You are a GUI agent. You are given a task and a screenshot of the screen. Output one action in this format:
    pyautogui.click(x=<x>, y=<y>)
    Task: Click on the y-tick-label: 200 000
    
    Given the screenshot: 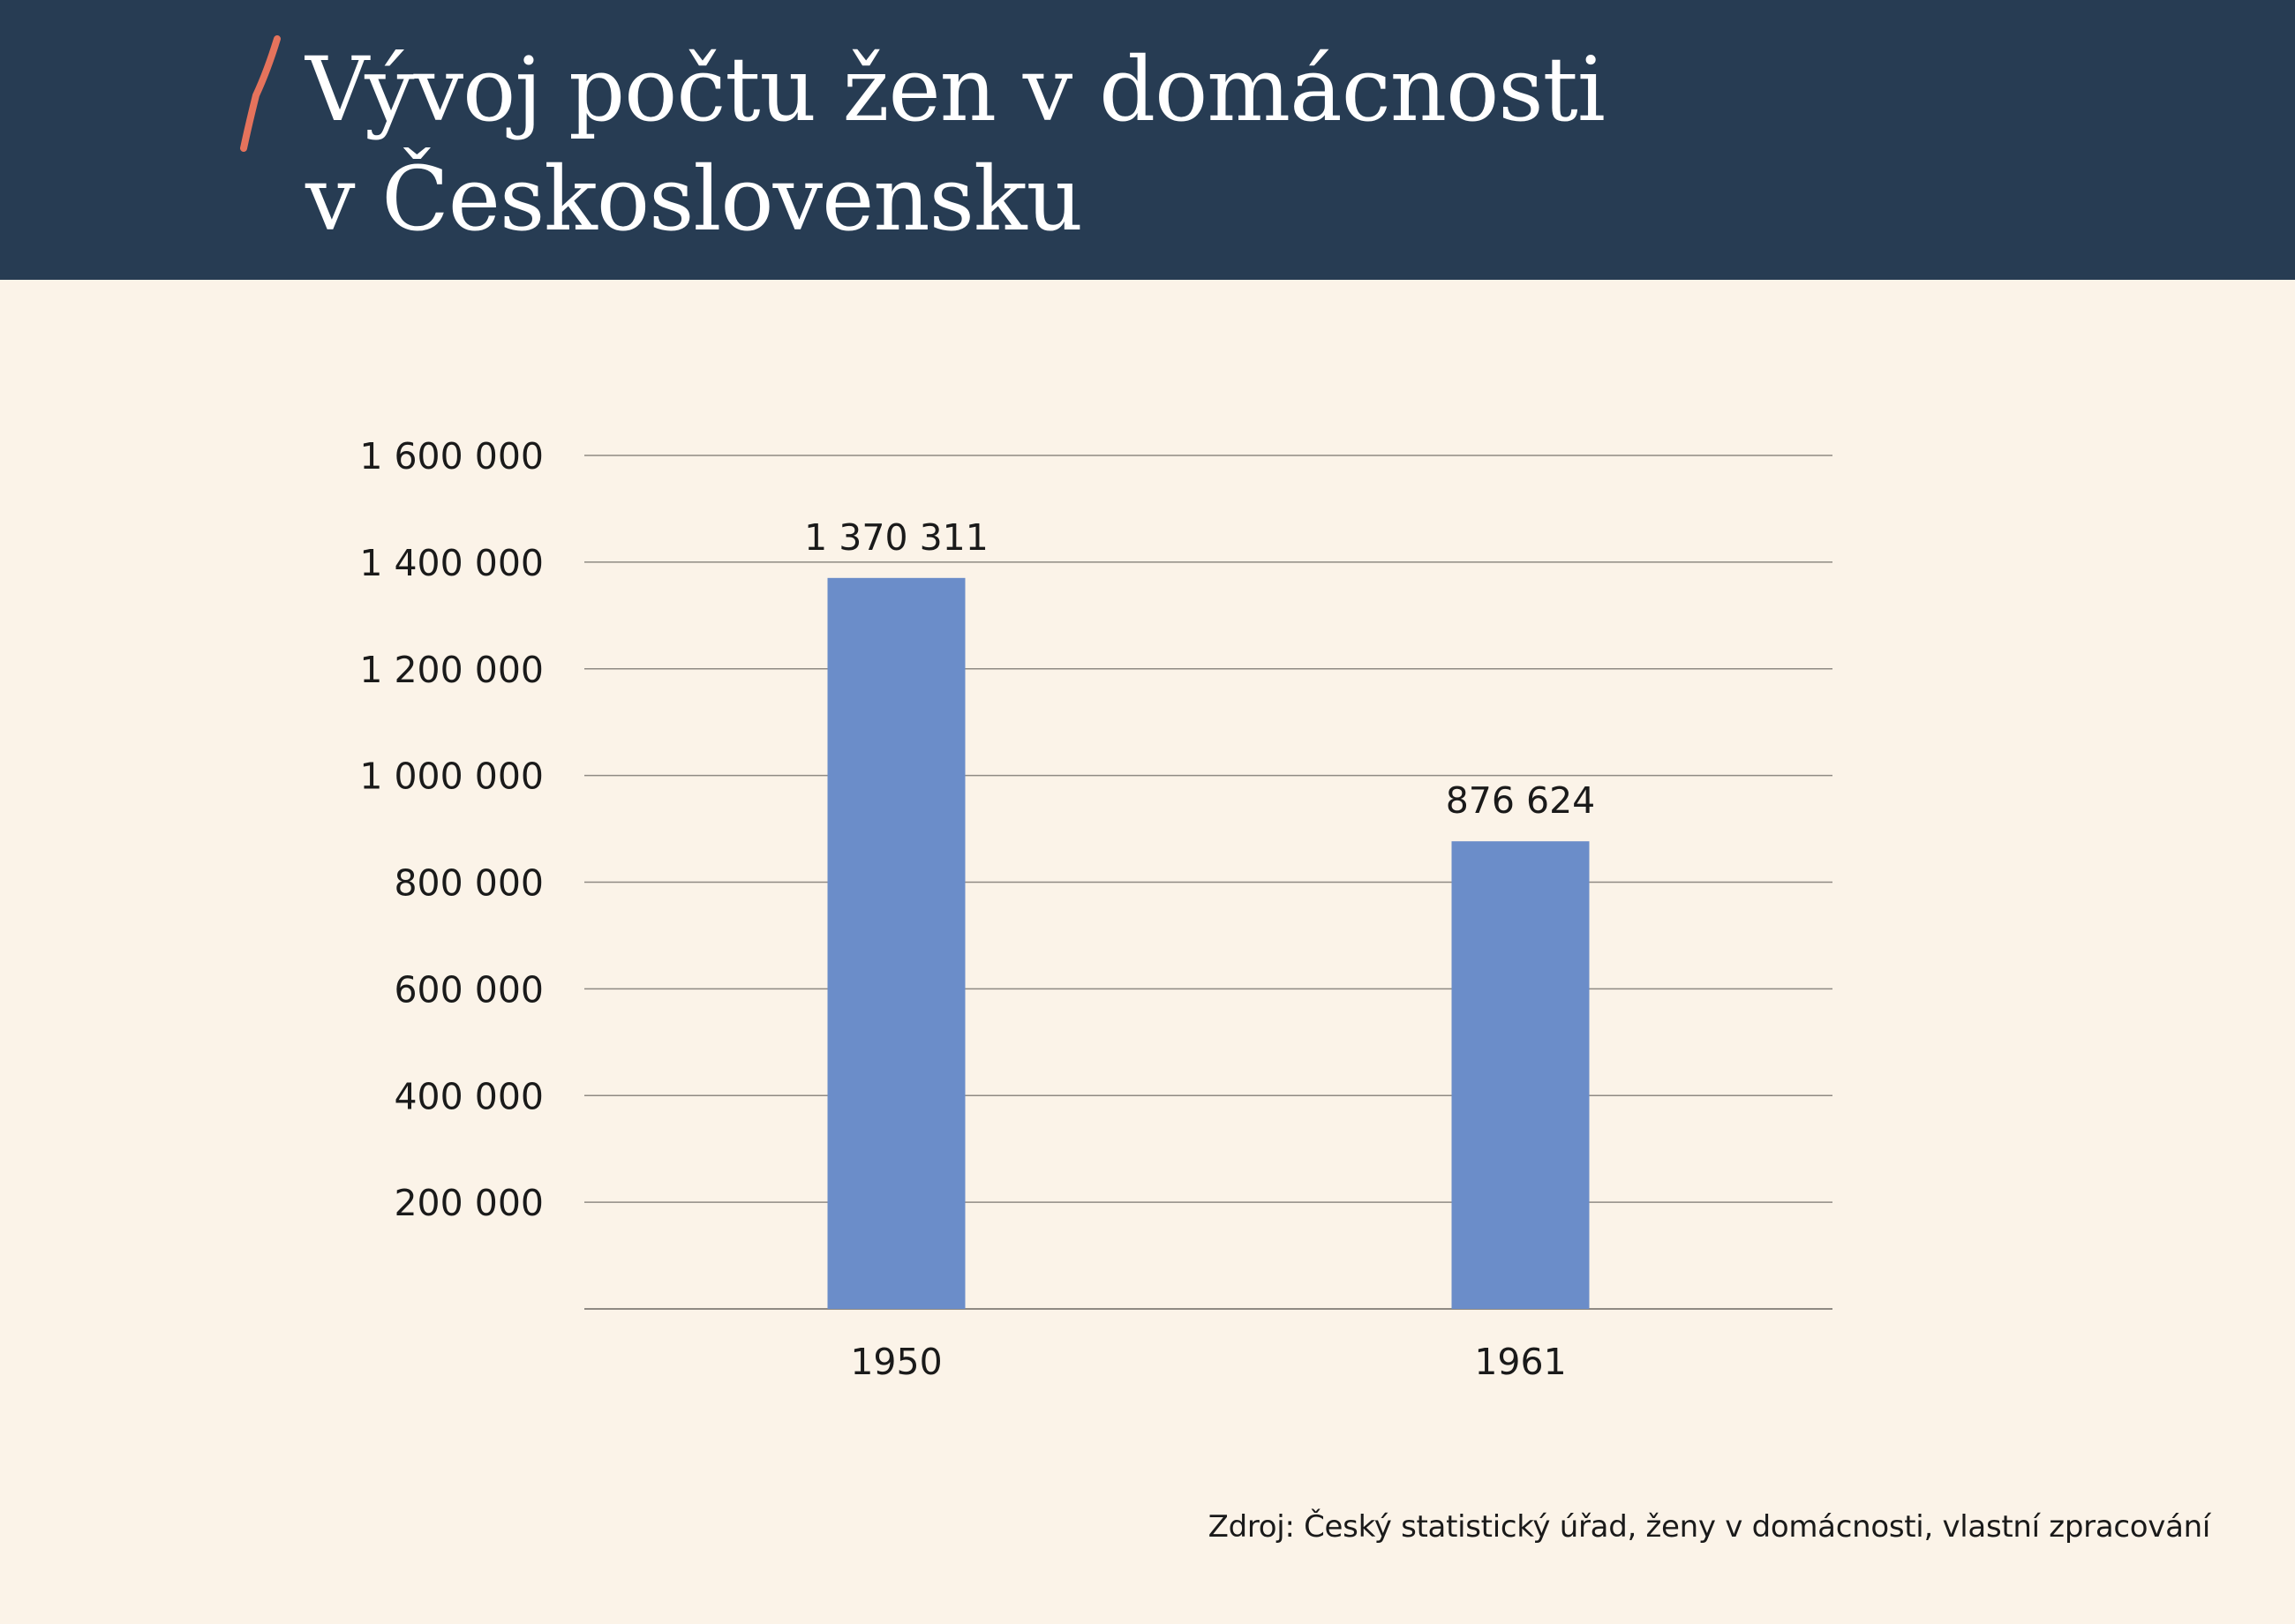 What is the action you would take?
    pyautogui.click(x=469, y=1203)
    